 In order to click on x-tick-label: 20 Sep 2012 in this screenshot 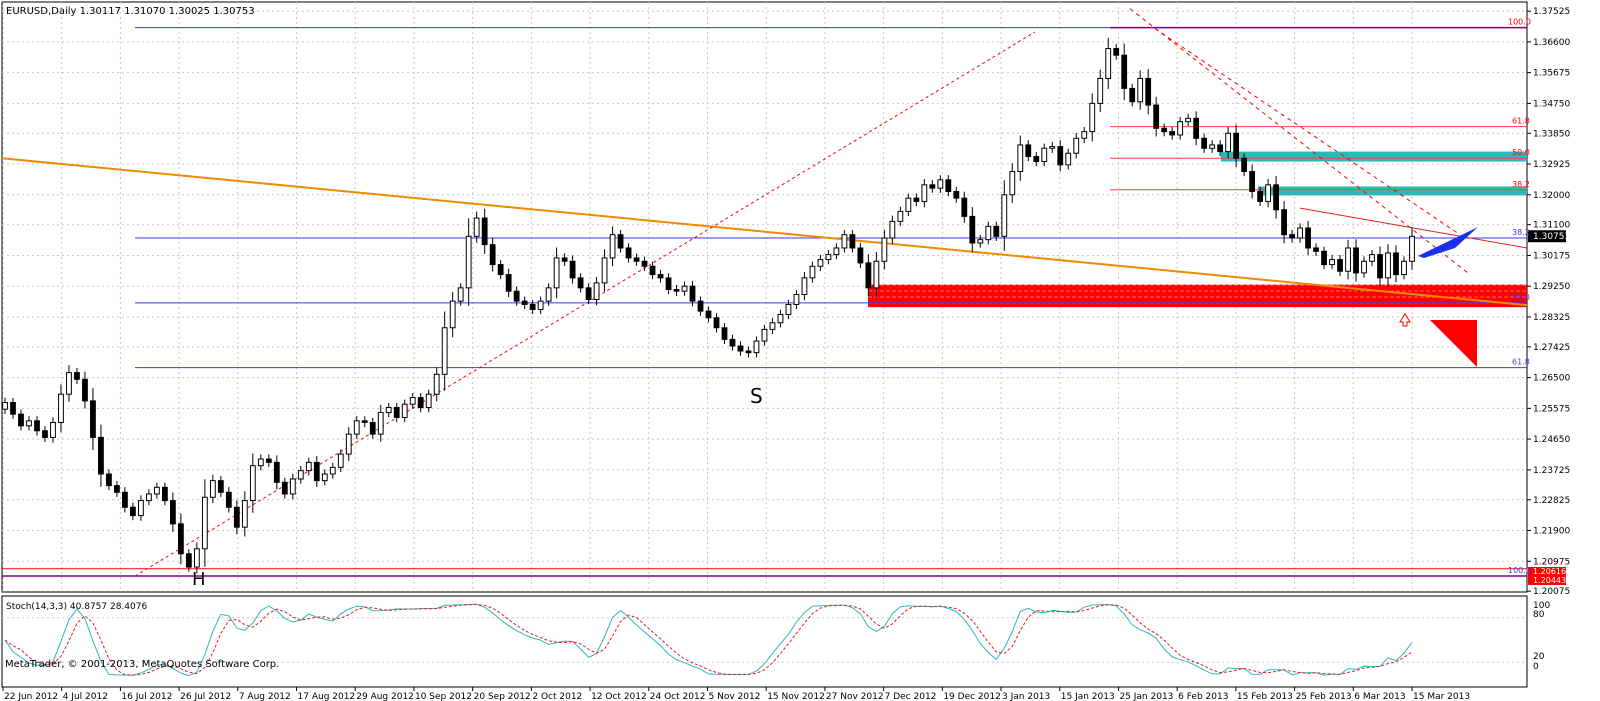, I will do `click(502, 696)`.